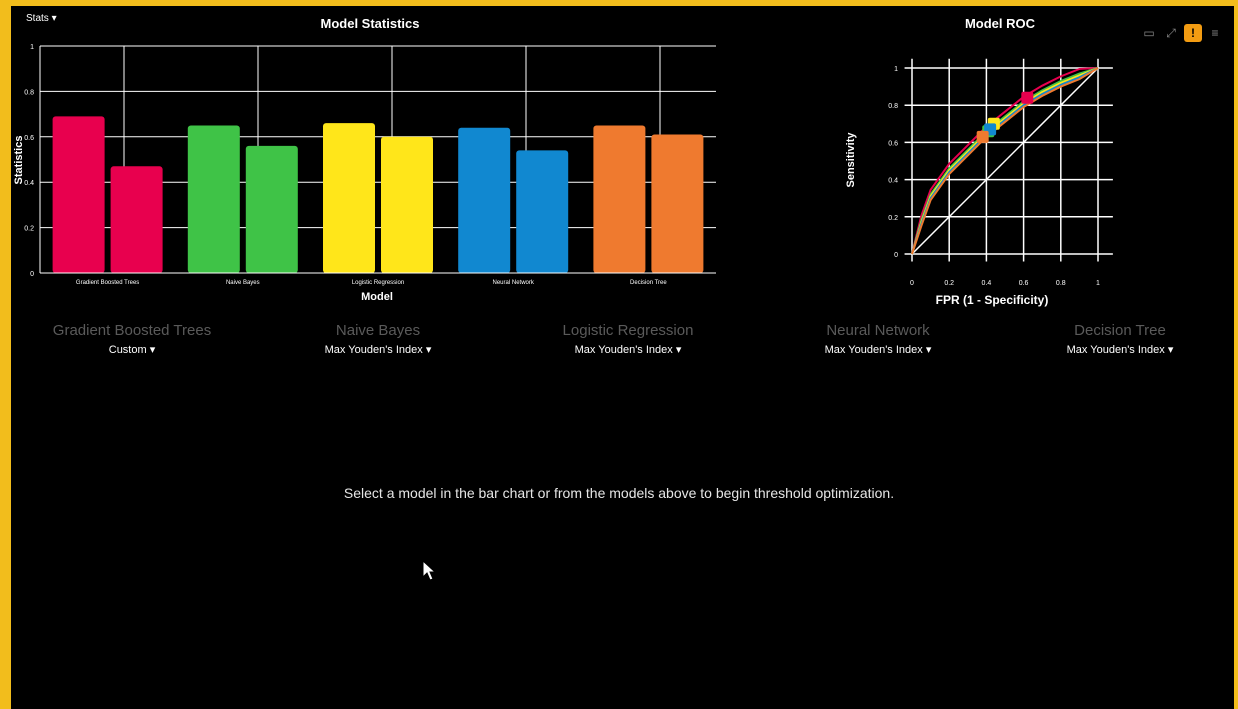 The image size is (1238, 709). What do you see at coordinates (378, 283) in the screenshot?
I see `bar-x-tick-label: Logistic Regression` at bounding box center [378, 283].